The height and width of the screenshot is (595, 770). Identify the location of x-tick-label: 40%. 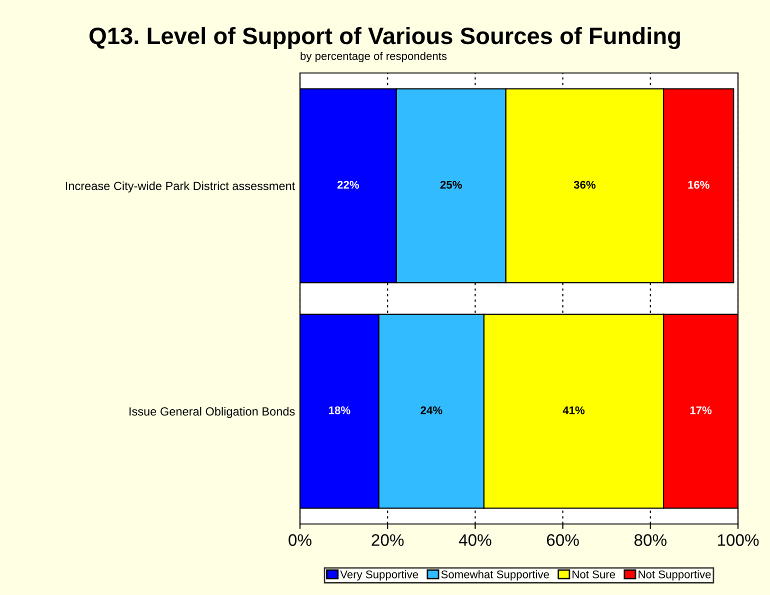
(475, 540).